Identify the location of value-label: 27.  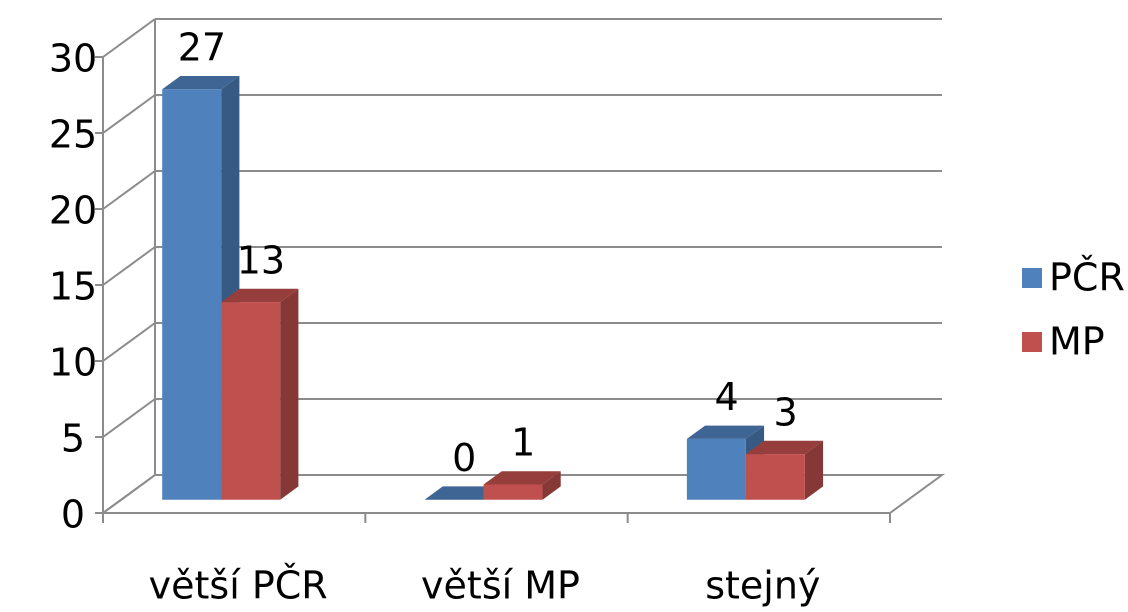
(202, 48).